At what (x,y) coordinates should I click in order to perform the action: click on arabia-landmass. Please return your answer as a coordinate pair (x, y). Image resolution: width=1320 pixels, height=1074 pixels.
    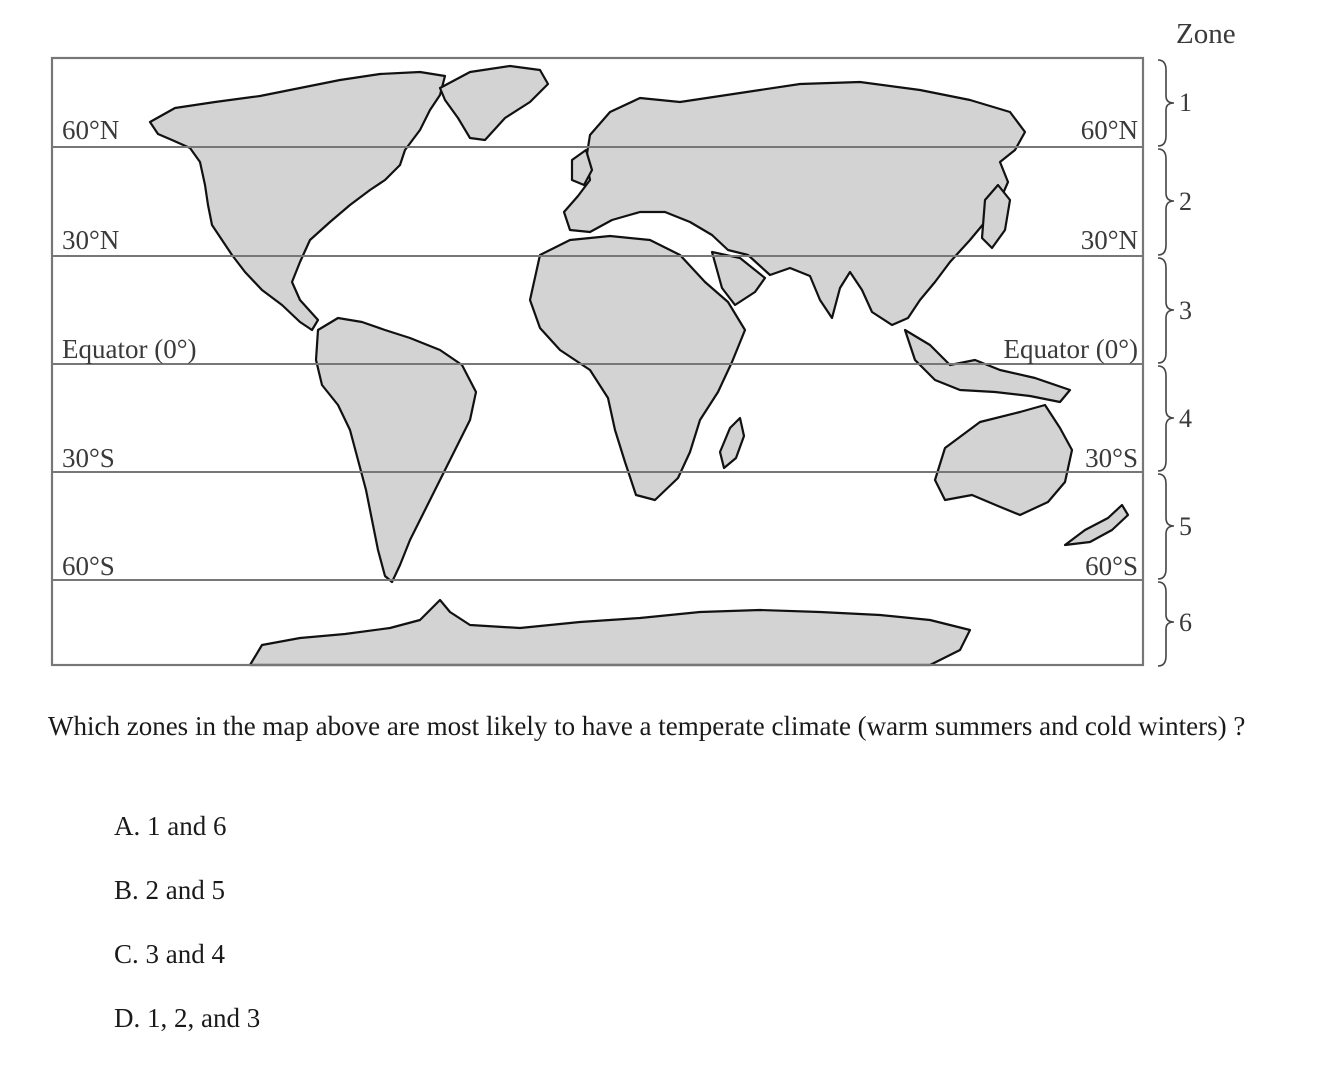
    Looking at the image, I should click on (738, 278).